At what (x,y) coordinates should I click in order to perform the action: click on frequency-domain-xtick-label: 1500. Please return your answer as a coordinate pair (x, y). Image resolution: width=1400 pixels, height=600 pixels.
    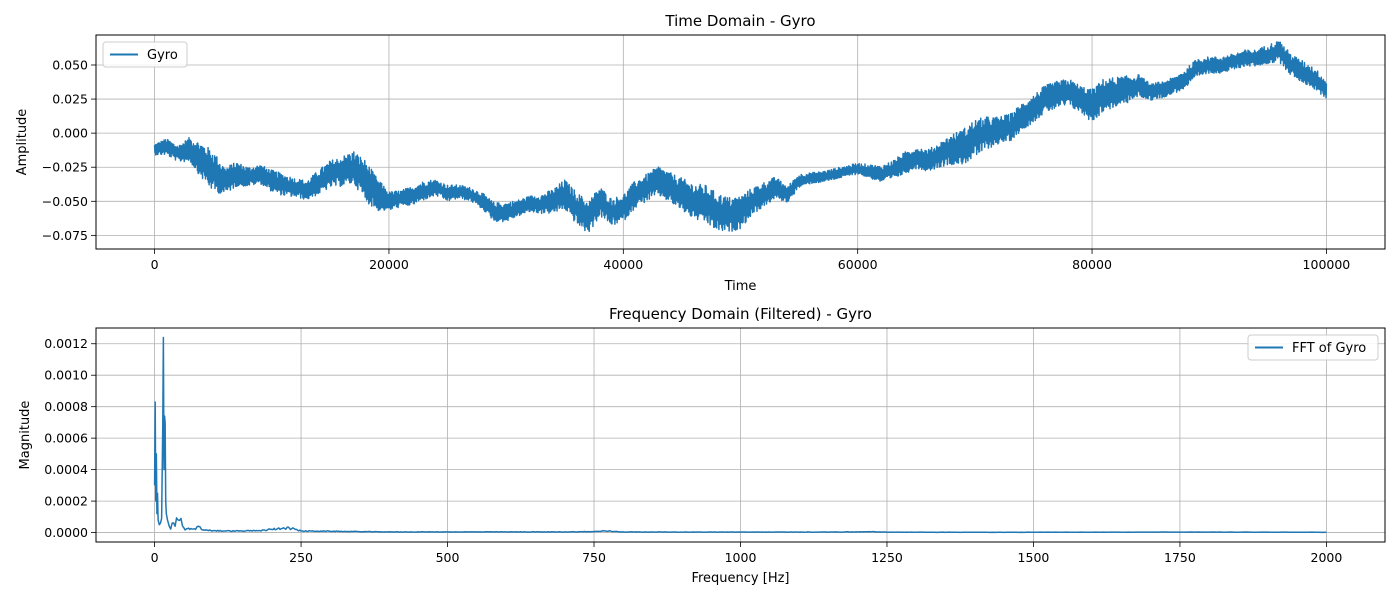
    Looking at the image, I should click on (1034, 557).